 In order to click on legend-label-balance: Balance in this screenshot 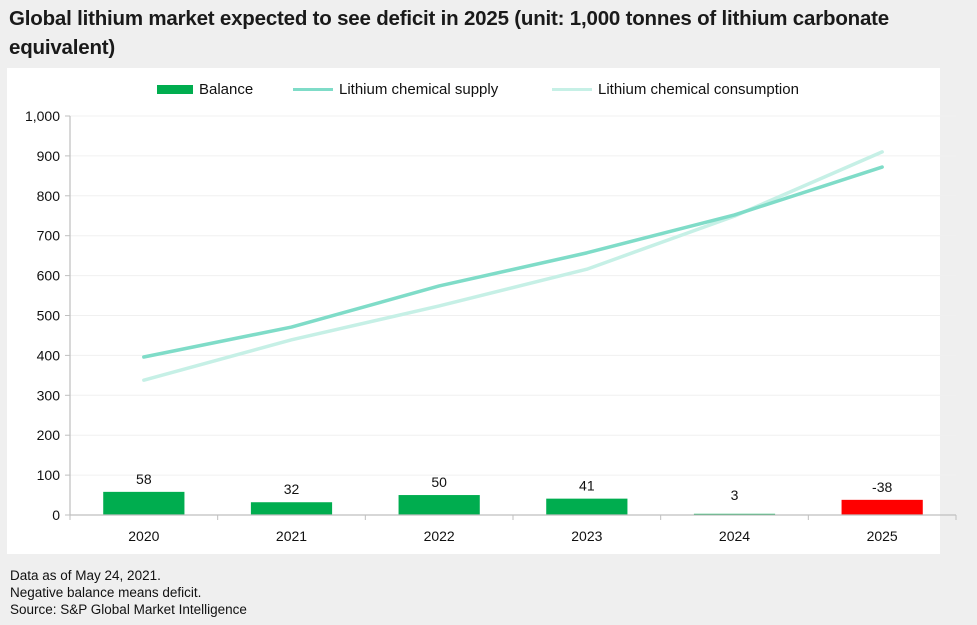, I will do `click(226, 89)`.